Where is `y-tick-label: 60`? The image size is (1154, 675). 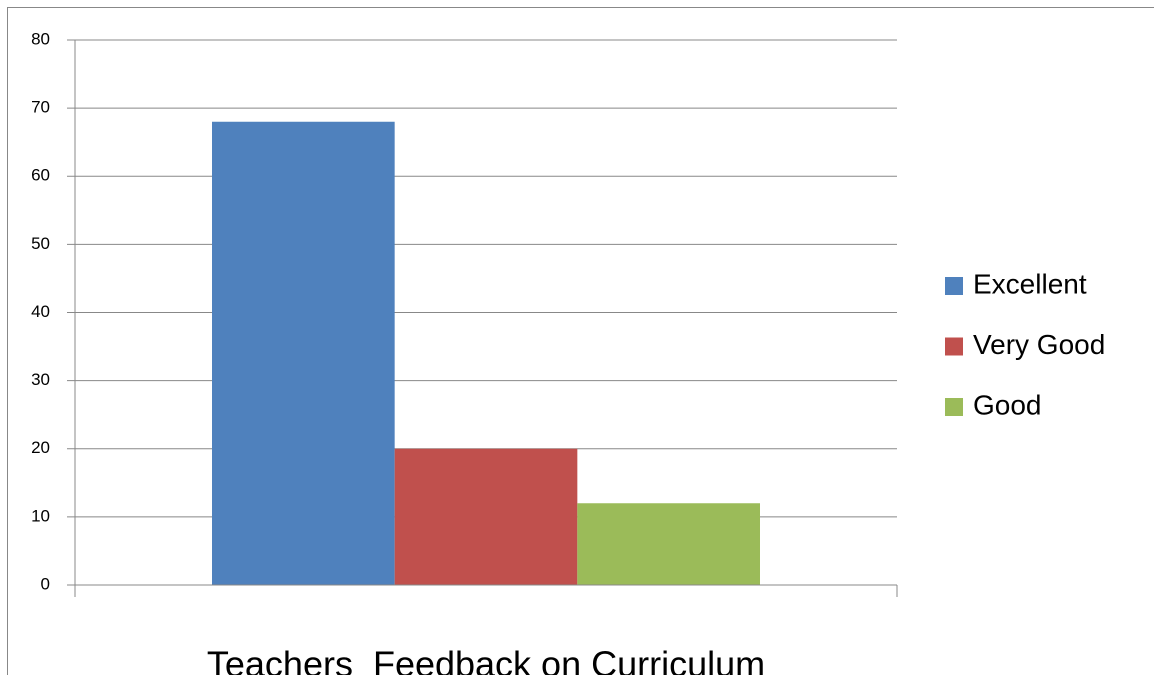 y-tick-label: 60 is located at coordinates (40, 175).